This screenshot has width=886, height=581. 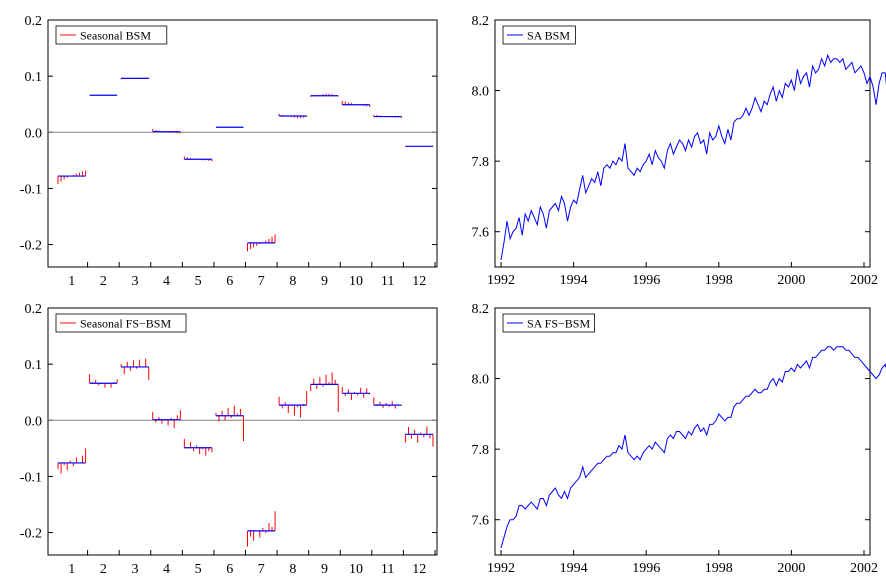 I want to click on legend-label: Seasonal BSM, so click(x=115, y=36).